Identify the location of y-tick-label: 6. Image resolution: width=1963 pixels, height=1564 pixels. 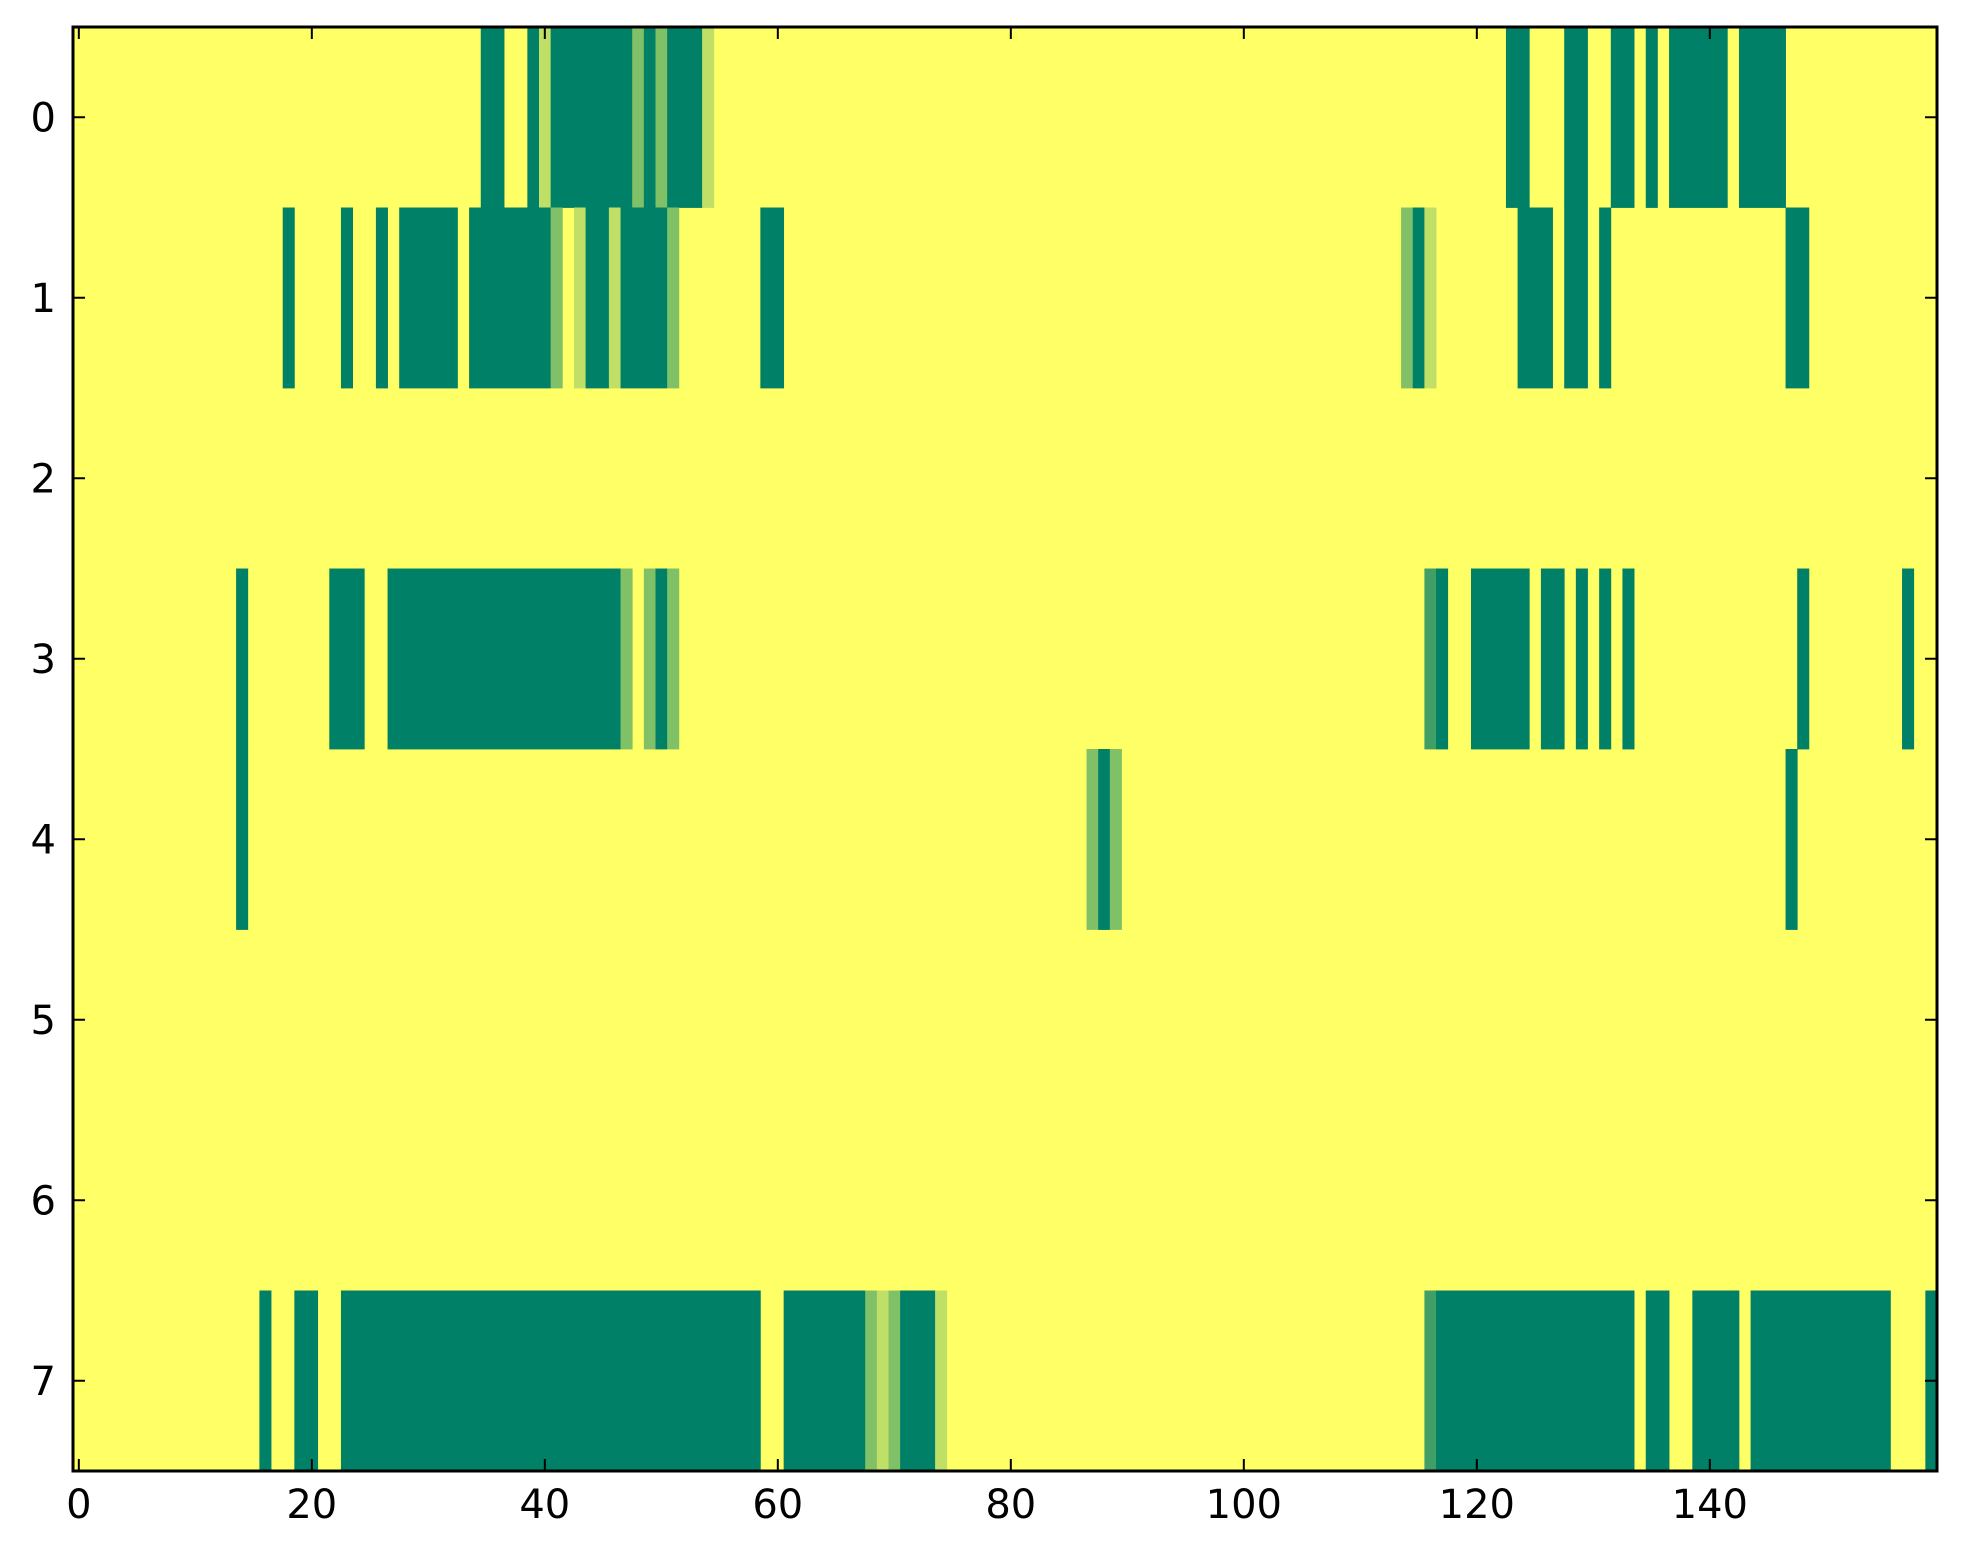
(43, 1201).